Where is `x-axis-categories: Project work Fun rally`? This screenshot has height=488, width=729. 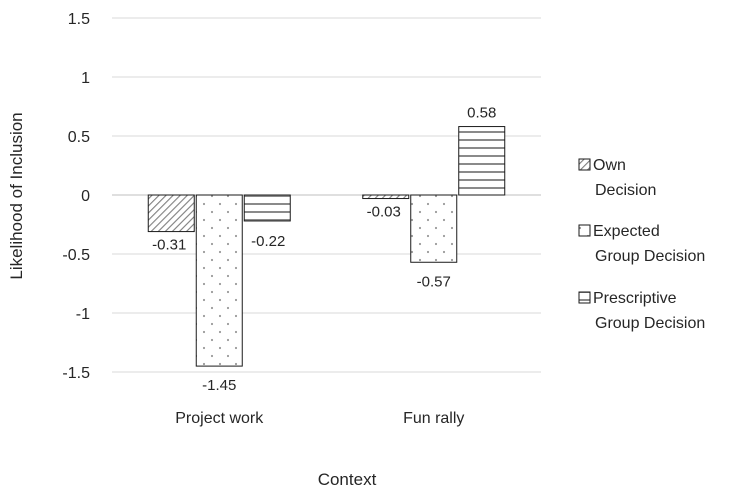 x-axis-categories: Project work Fun rally is located at coordinates (319, 418).